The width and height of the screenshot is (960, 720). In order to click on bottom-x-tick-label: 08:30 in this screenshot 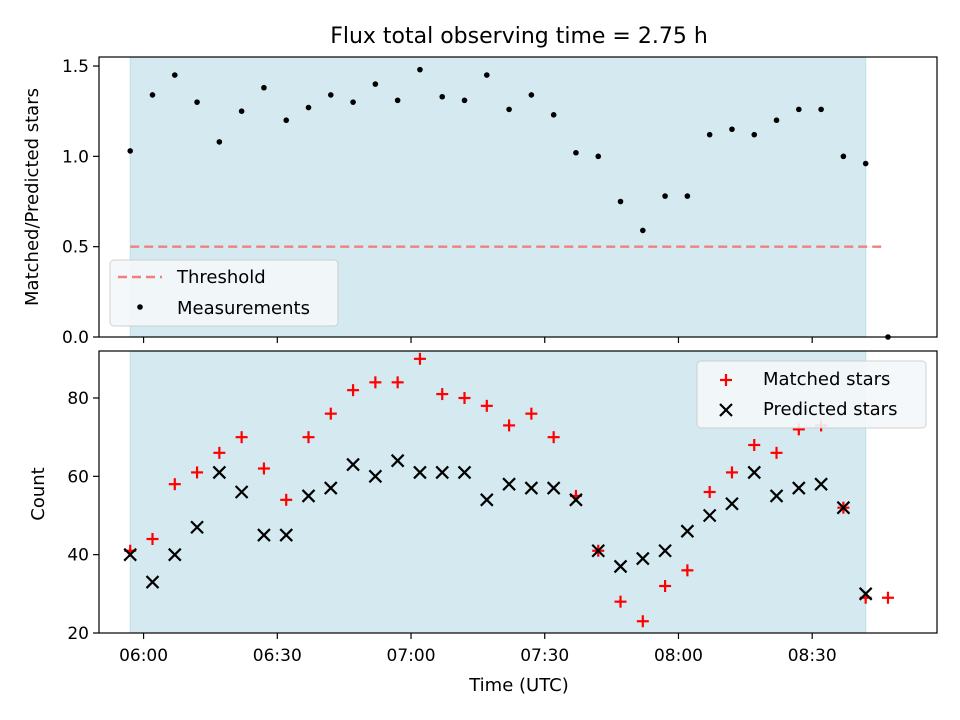, I will do `click(812, 656)`.